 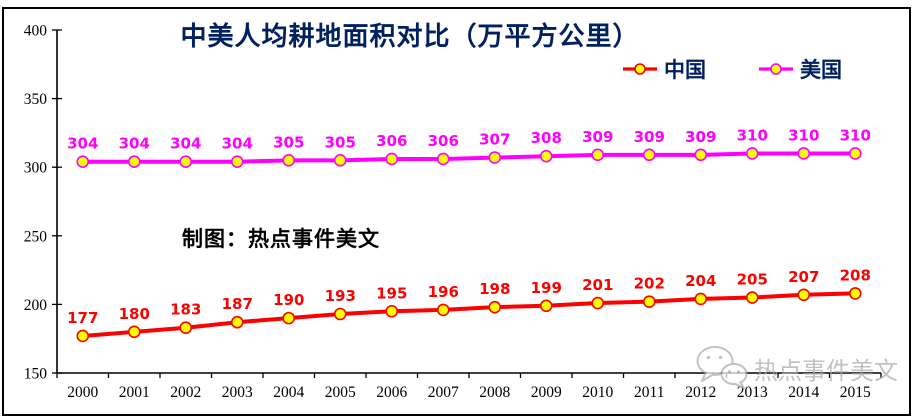 What do you see at coordinates (752, 280) in the screenshot?
I see `data-label: 205` at bounding box center [752, 280].